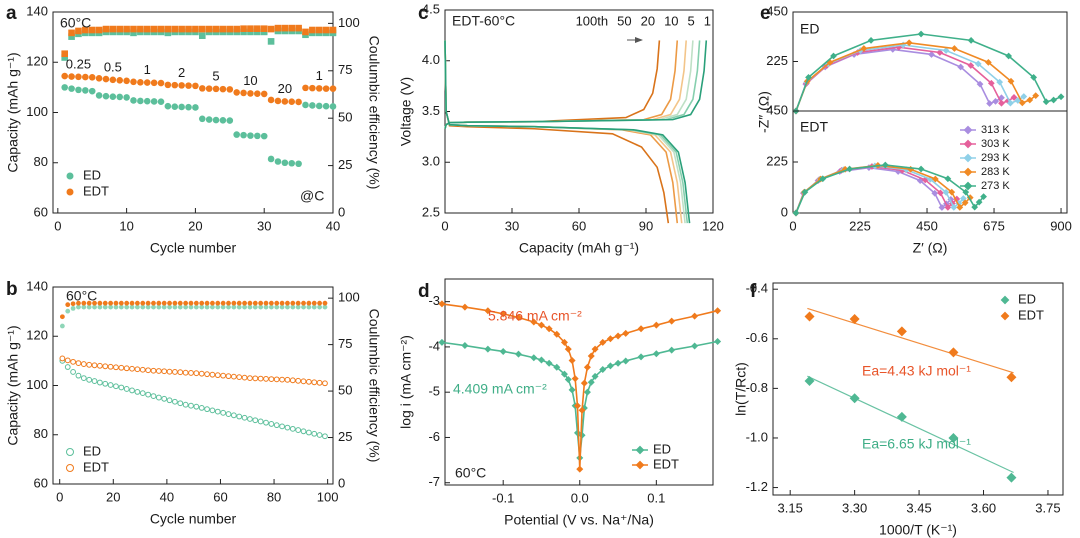 This screenshot has height=538, width=1080. What do you see at coordinates (777, 10) in the screenshot?
I see `y-tick-label: 450` at bounding box center [777, 10].